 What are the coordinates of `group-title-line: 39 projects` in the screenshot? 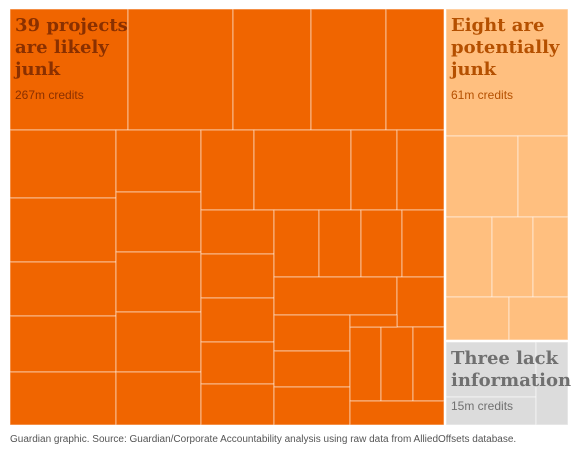 It's located at (71, 25).